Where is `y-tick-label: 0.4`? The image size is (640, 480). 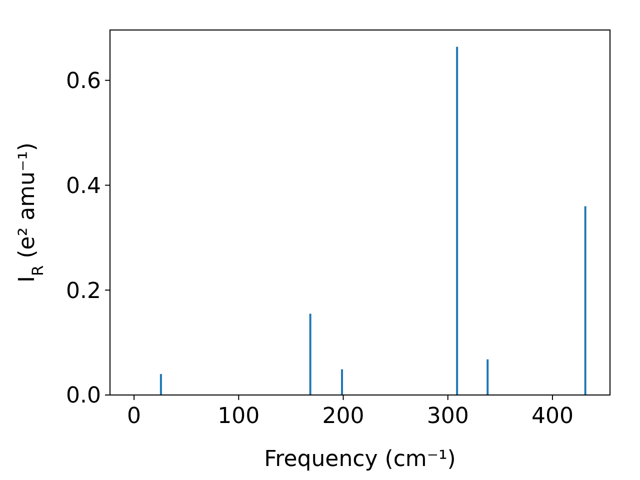
y-tick-label: 0.4 is located at coordinates (83, 186).